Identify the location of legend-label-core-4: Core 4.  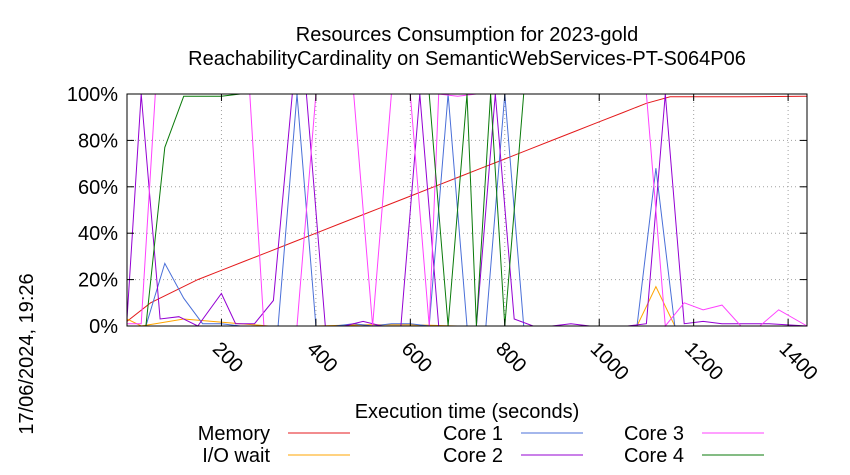
(654, 456).